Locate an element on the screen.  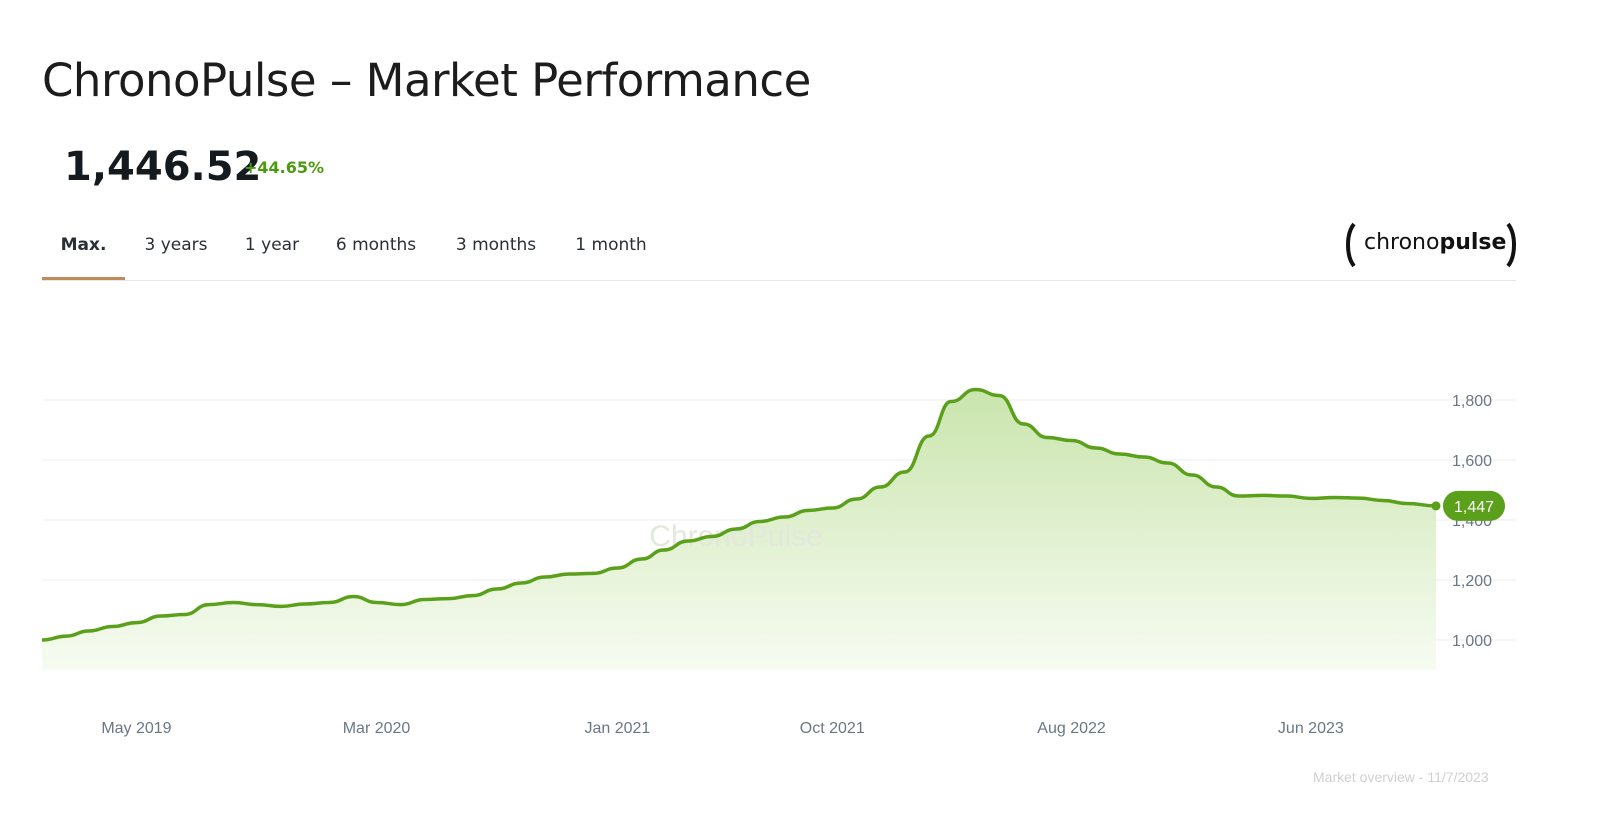
x-tick-label: Oct 2021 is located at coordinates (832, 728).